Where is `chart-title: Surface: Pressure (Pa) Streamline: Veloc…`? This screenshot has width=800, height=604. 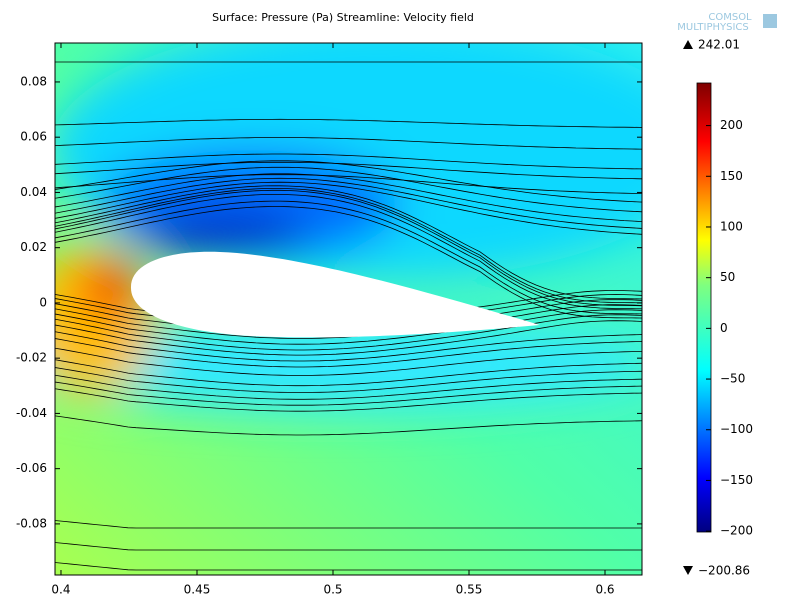
chart-title: Surface: Pressure (Pa) Streamline: Veloc… is located at coordinates (343, 17).